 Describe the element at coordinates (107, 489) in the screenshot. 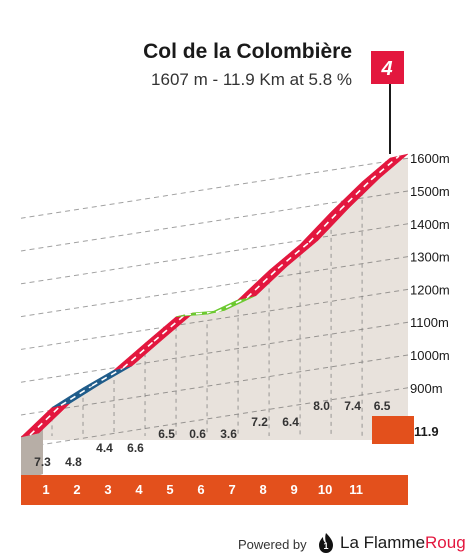

I see `km-label-3: 3` at that location.